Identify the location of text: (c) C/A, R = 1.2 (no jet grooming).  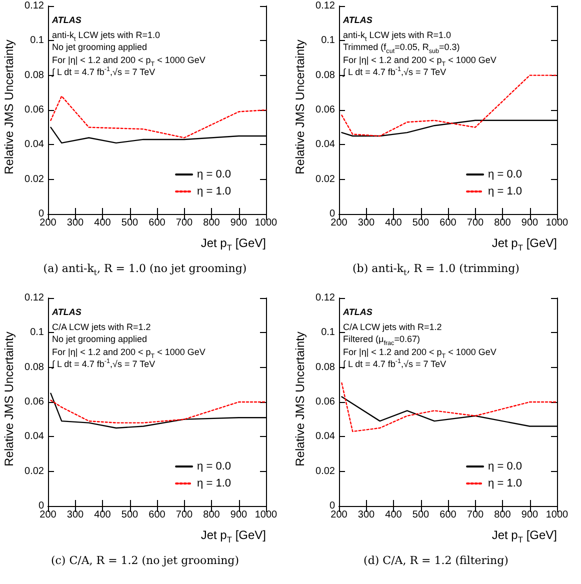
(145, 560).